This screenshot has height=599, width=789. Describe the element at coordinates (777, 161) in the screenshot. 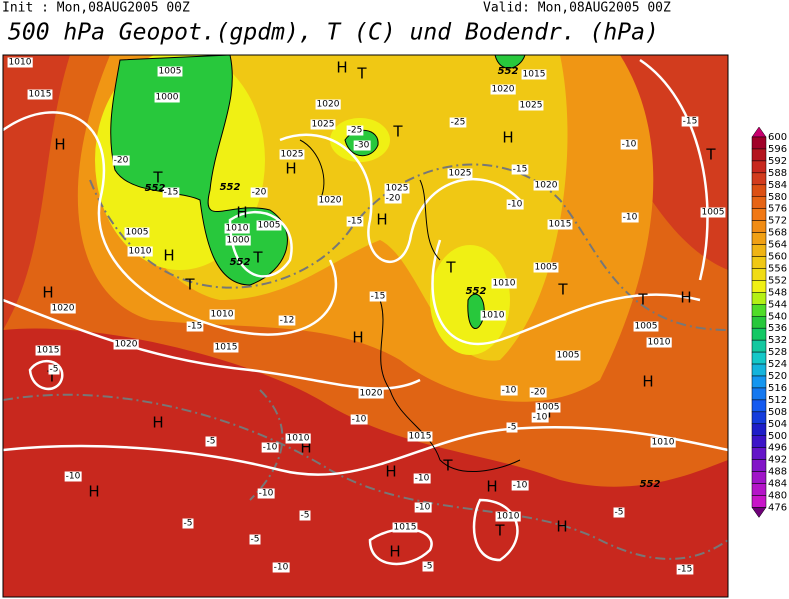

I see `colorbar-label: 592` at that location.